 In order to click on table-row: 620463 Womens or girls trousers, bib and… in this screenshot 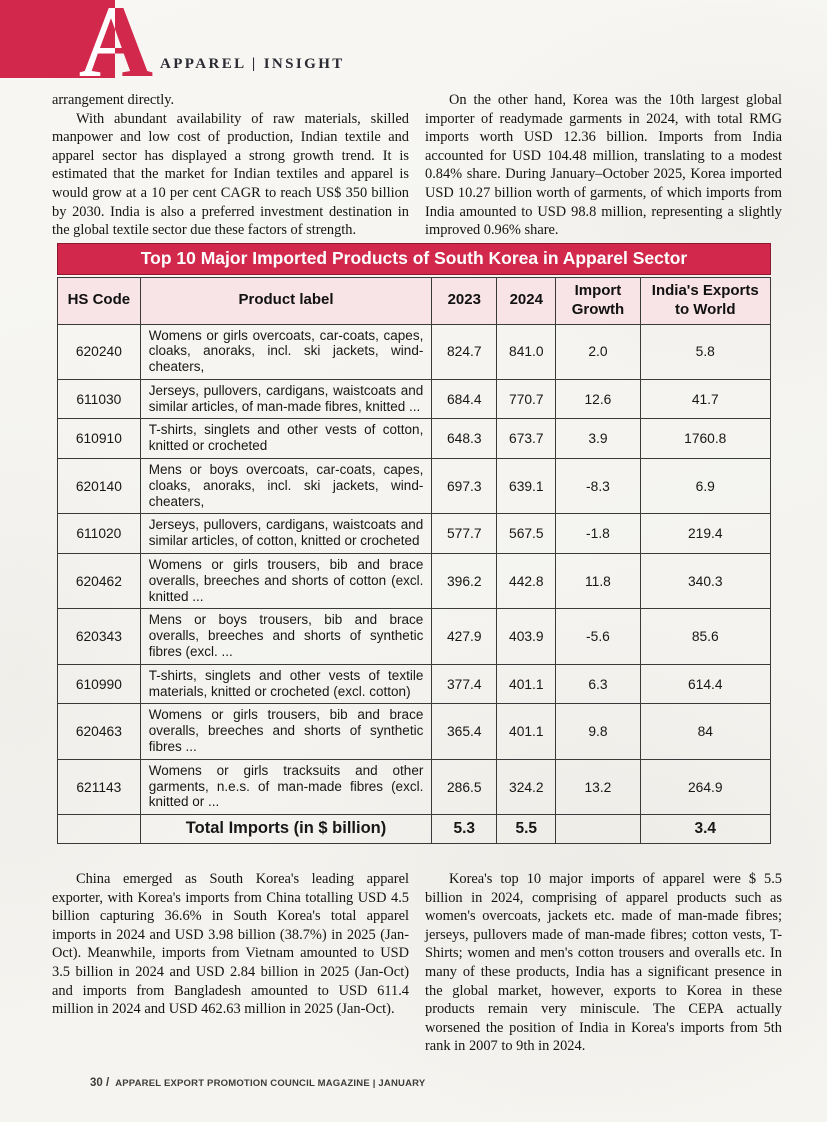, I will do `click(414, 731)`.